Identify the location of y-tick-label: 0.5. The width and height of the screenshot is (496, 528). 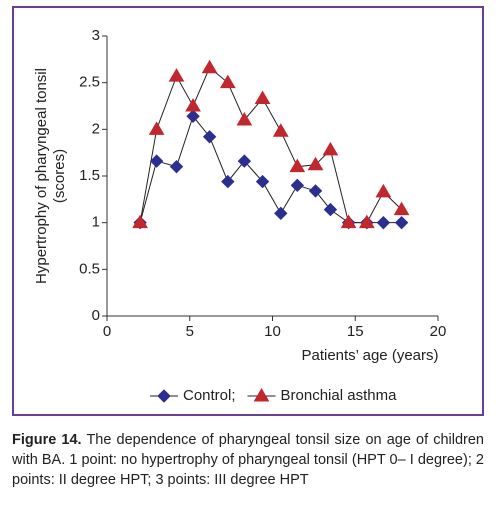
(89, 268).